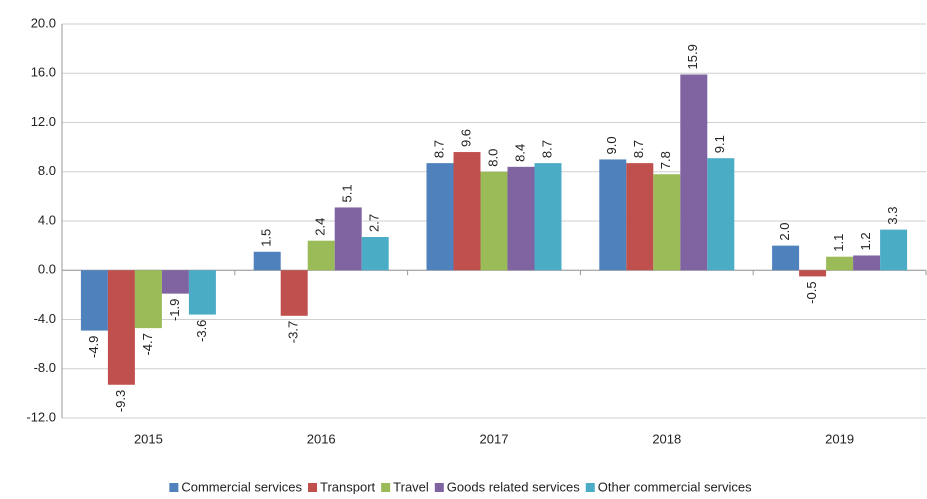 This screenshot has width=927, height=499. Describe the element at coordinates (411, 486) in the screenshot. I see `legend-label: Travel` at that location.